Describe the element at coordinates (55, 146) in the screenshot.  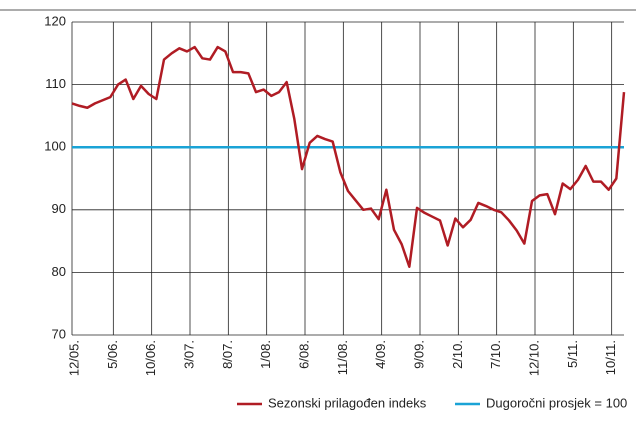
I see `y-tick-label: 100` at that location.